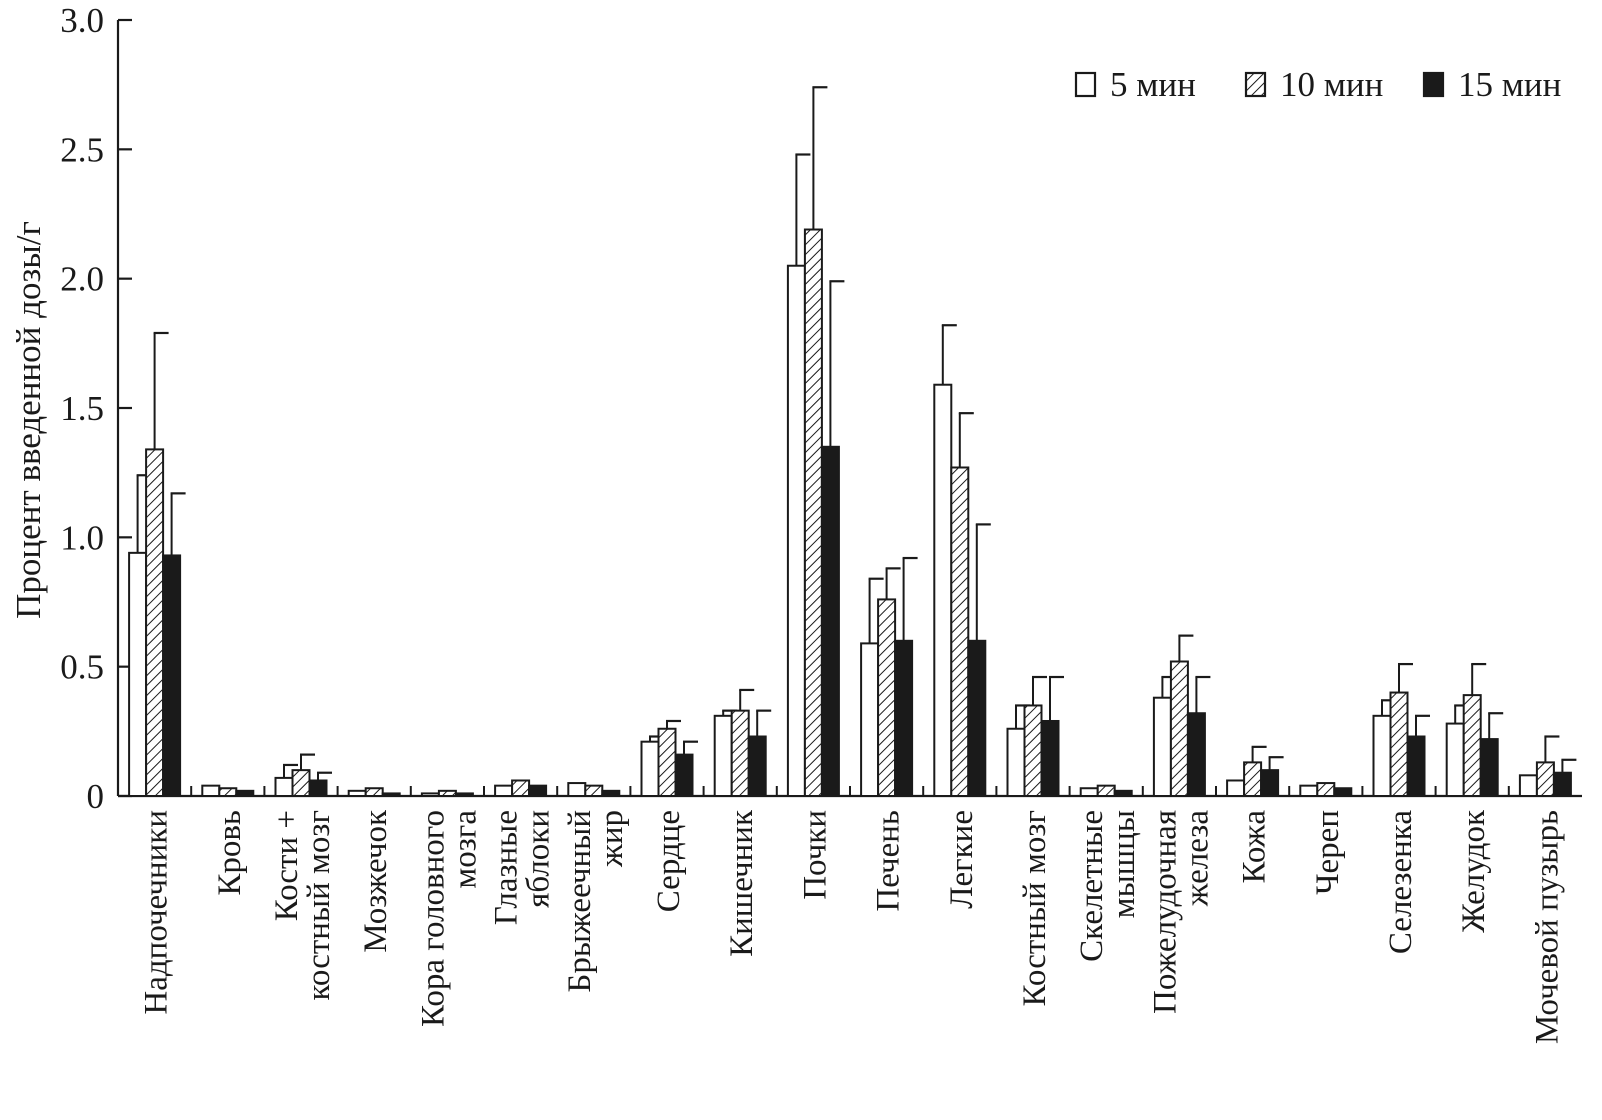 This screenshot has height=1120, width=1602. Describe the element at coordinates (96, 796) in the screenshot. I see `y-tick-label: 0` at that location.